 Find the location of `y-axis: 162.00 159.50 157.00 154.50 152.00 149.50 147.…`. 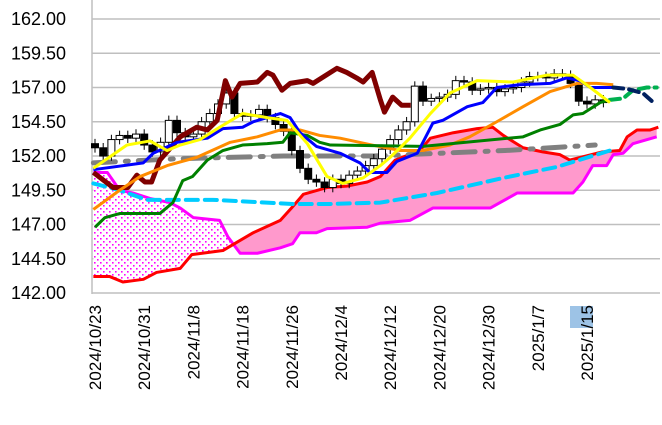

y-axis: 162.00 159.50 157.00 154.50 152.00 149.50 147.… is located at coordinates (38, 156).